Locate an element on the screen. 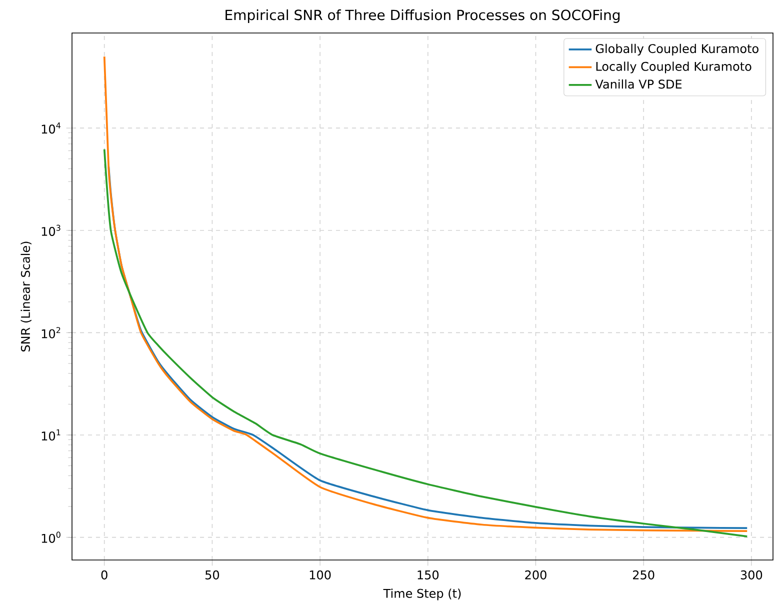  legend-label: Vanilla VP SDE is located at coordinates (638, 84).